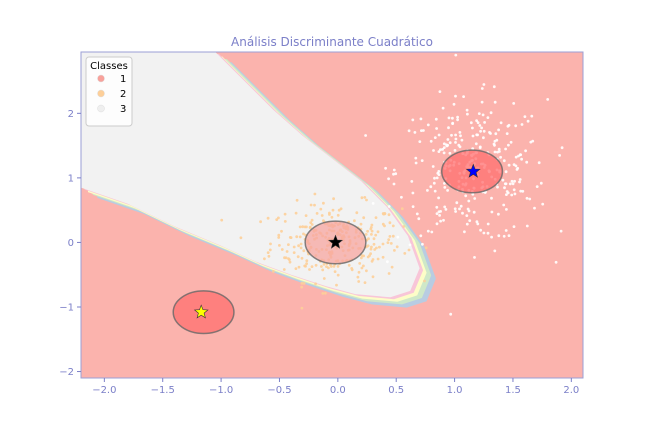  I want to click on legend-title: Classes, so click(109, 66).